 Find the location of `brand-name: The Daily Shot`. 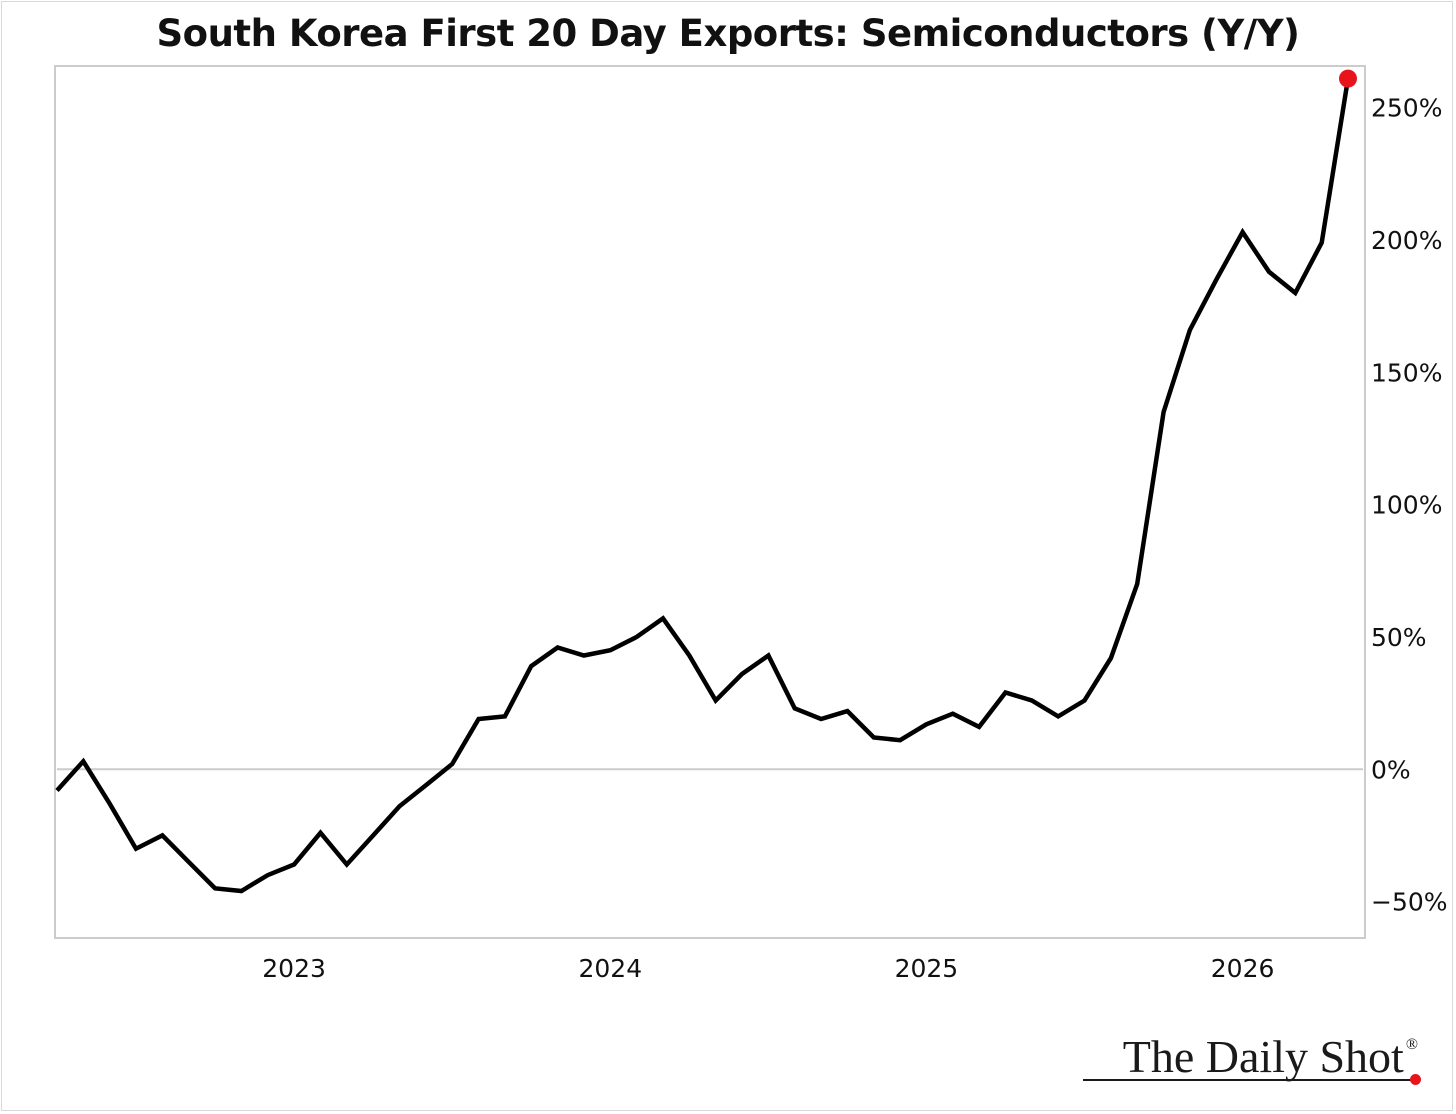

brand-name: The Daily Shot is located at coordinates (1263, 1056).